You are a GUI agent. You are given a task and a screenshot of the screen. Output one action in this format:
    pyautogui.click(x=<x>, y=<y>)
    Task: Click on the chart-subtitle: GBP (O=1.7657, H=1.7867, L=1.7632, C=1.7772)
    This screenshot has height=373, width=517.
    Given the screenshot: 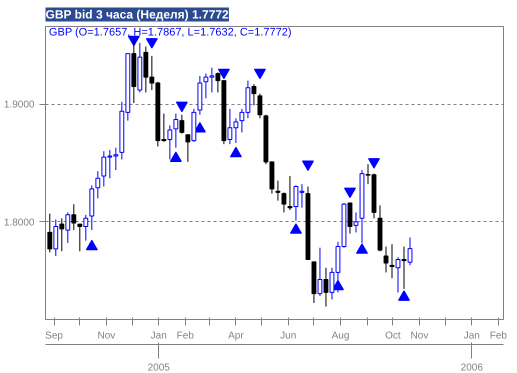 What is the action you would take?
    pyautogui.click(x=170, y=32)
    